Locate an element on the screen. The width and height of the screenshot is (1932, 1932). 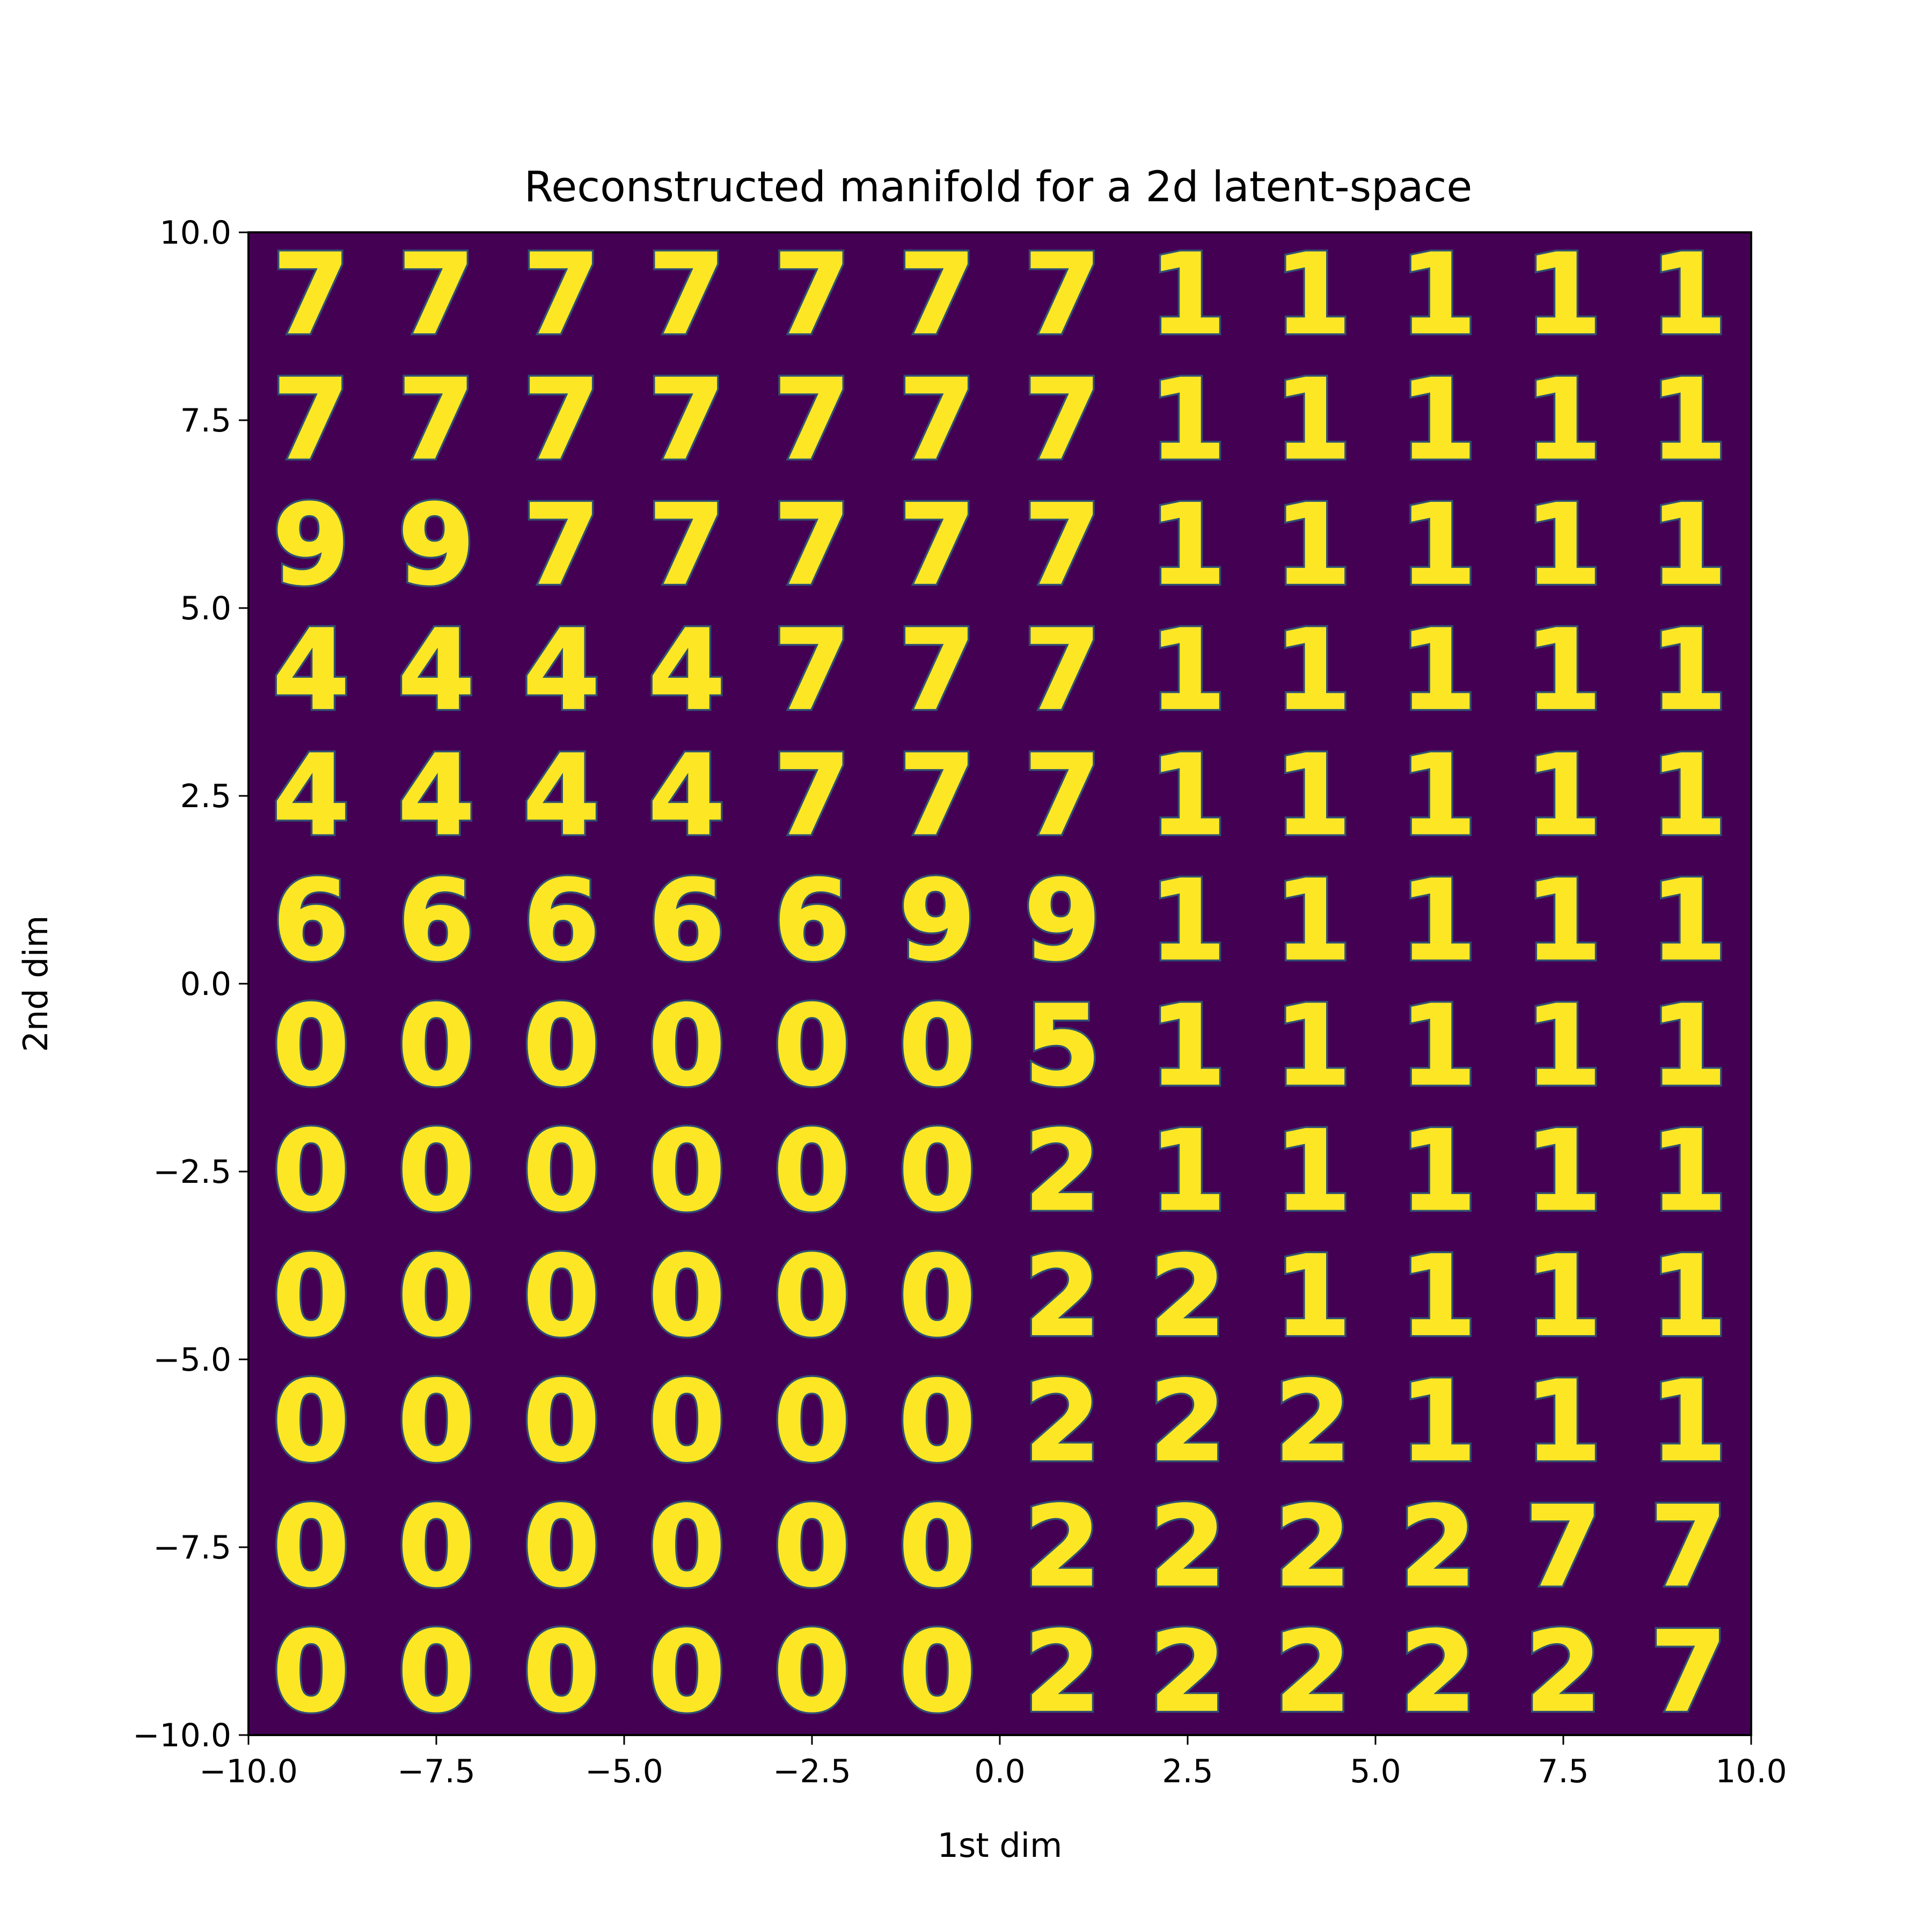
y-tick-label: −2.5 is located at coordinates (192, 1172).